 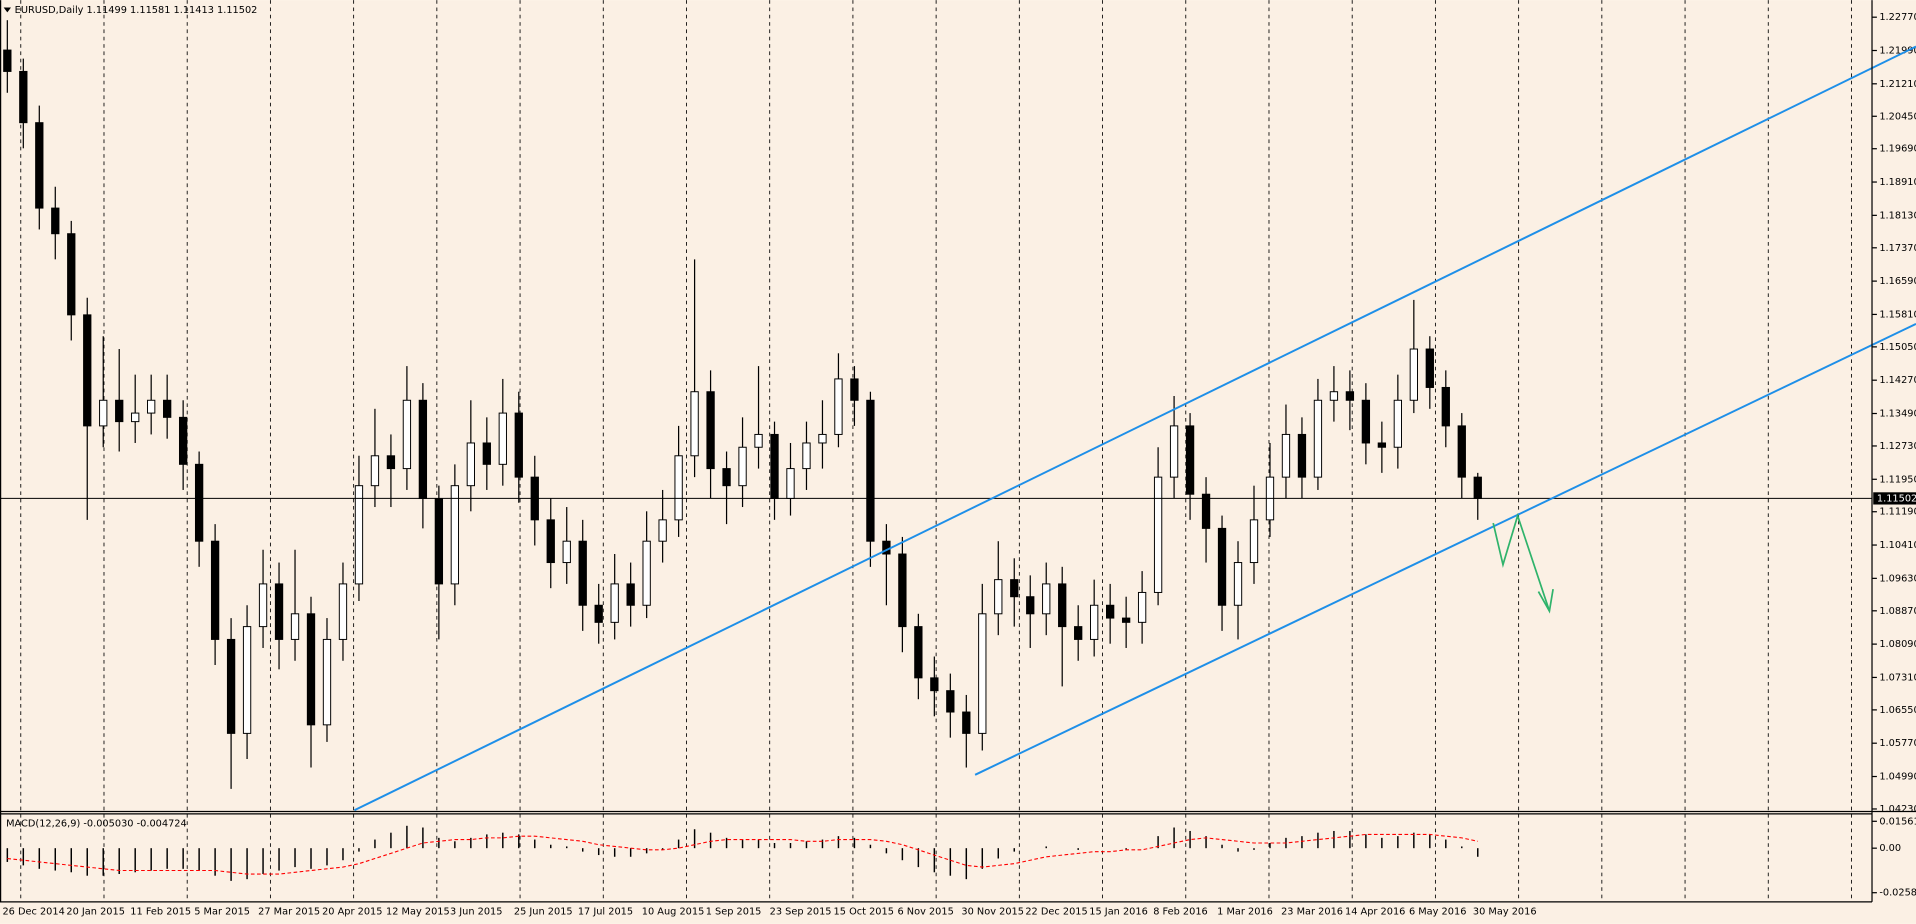 I want to click on x-tick-label: 25 Jun 2015, so click(x=543, y=912).